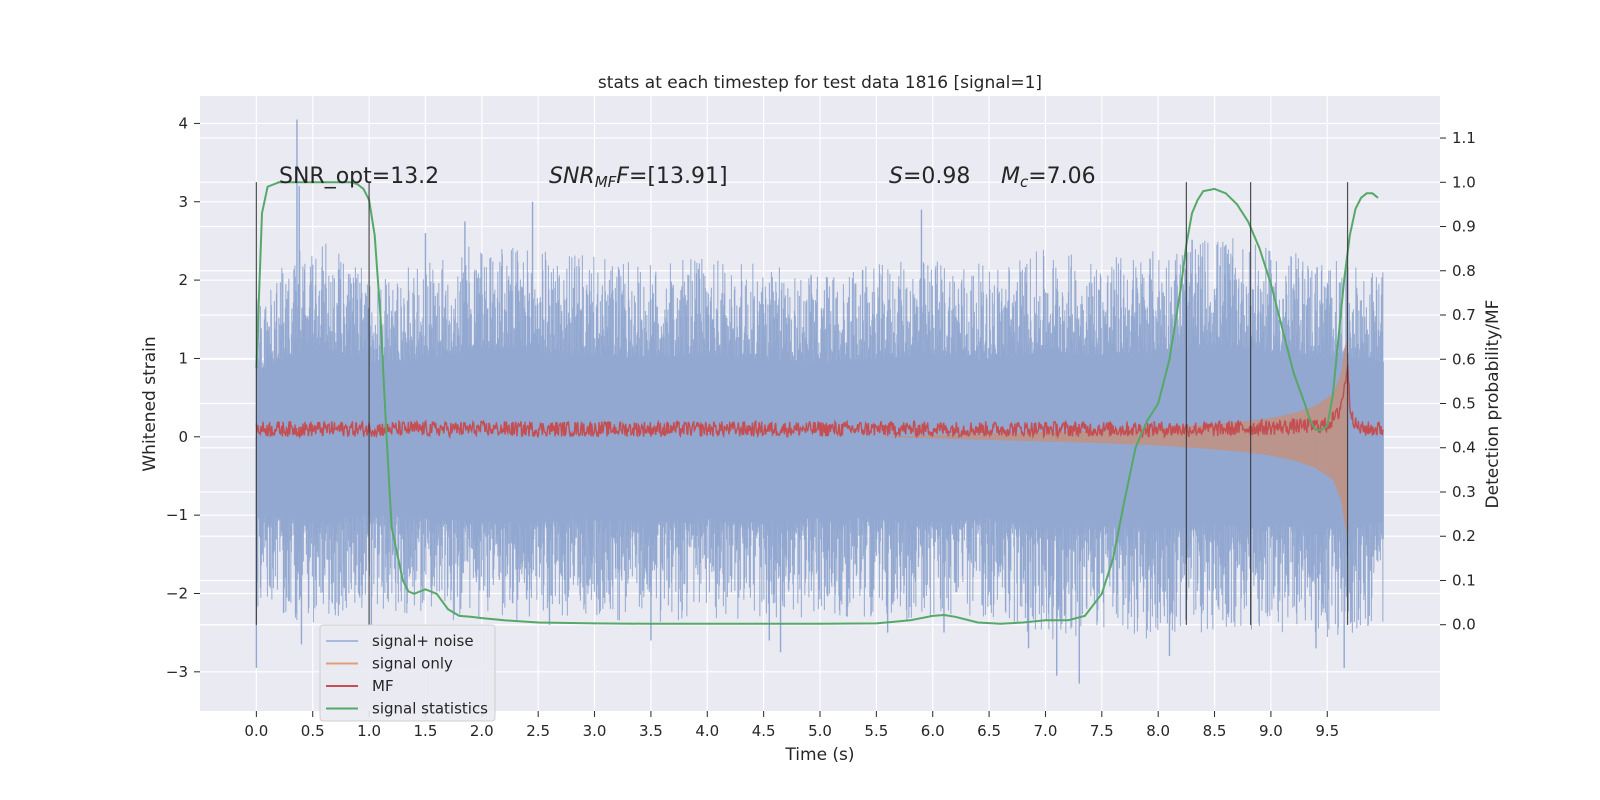 The width and height of the screenshot is (1600, 800). I want to click on legend-label: MF, so click(383, 686).